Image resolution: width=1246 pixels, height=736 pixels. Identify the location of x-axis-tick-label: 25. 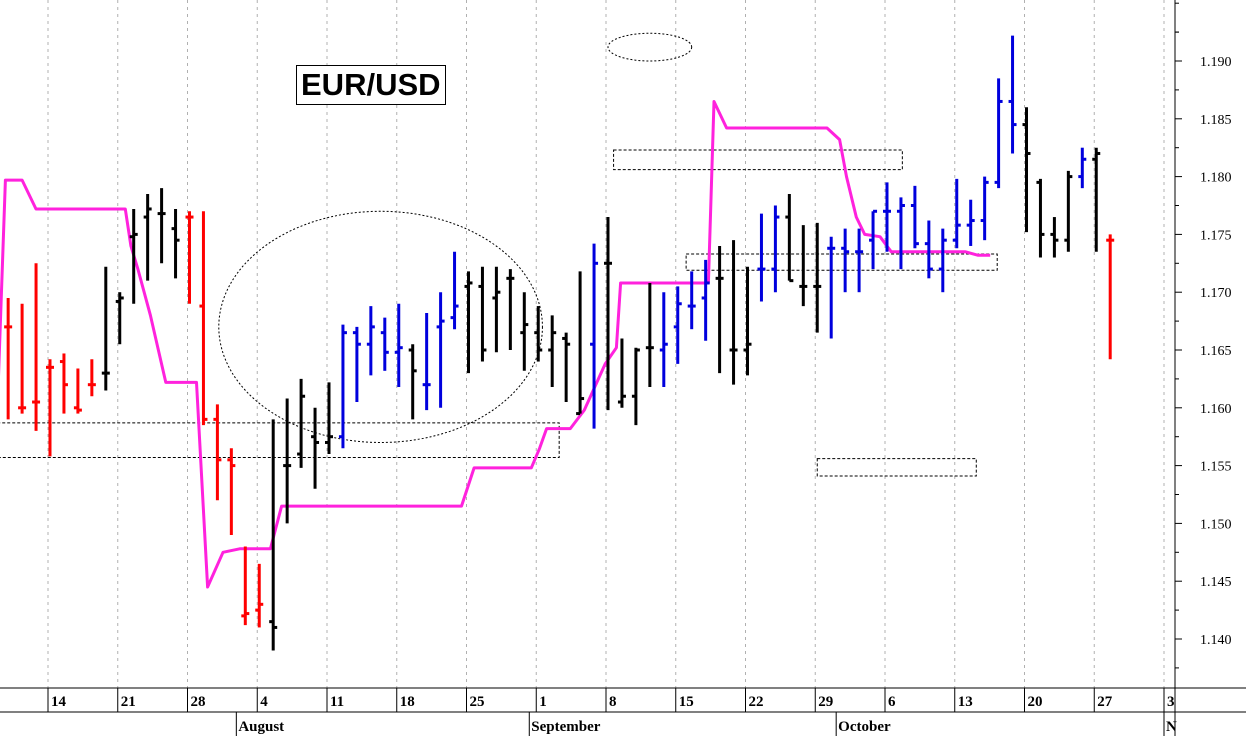
(477, 702).